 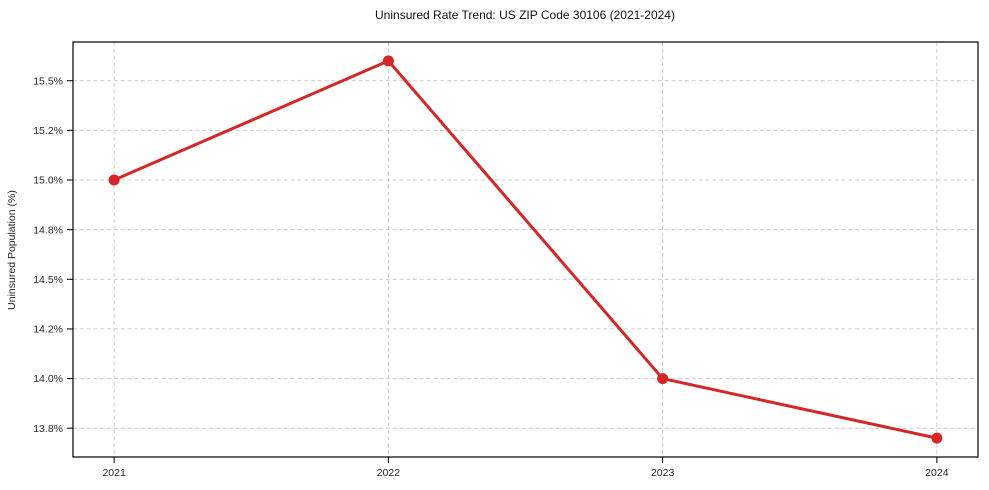 I want to click on x-tick-label: 2024, so click(x=937, y=473).